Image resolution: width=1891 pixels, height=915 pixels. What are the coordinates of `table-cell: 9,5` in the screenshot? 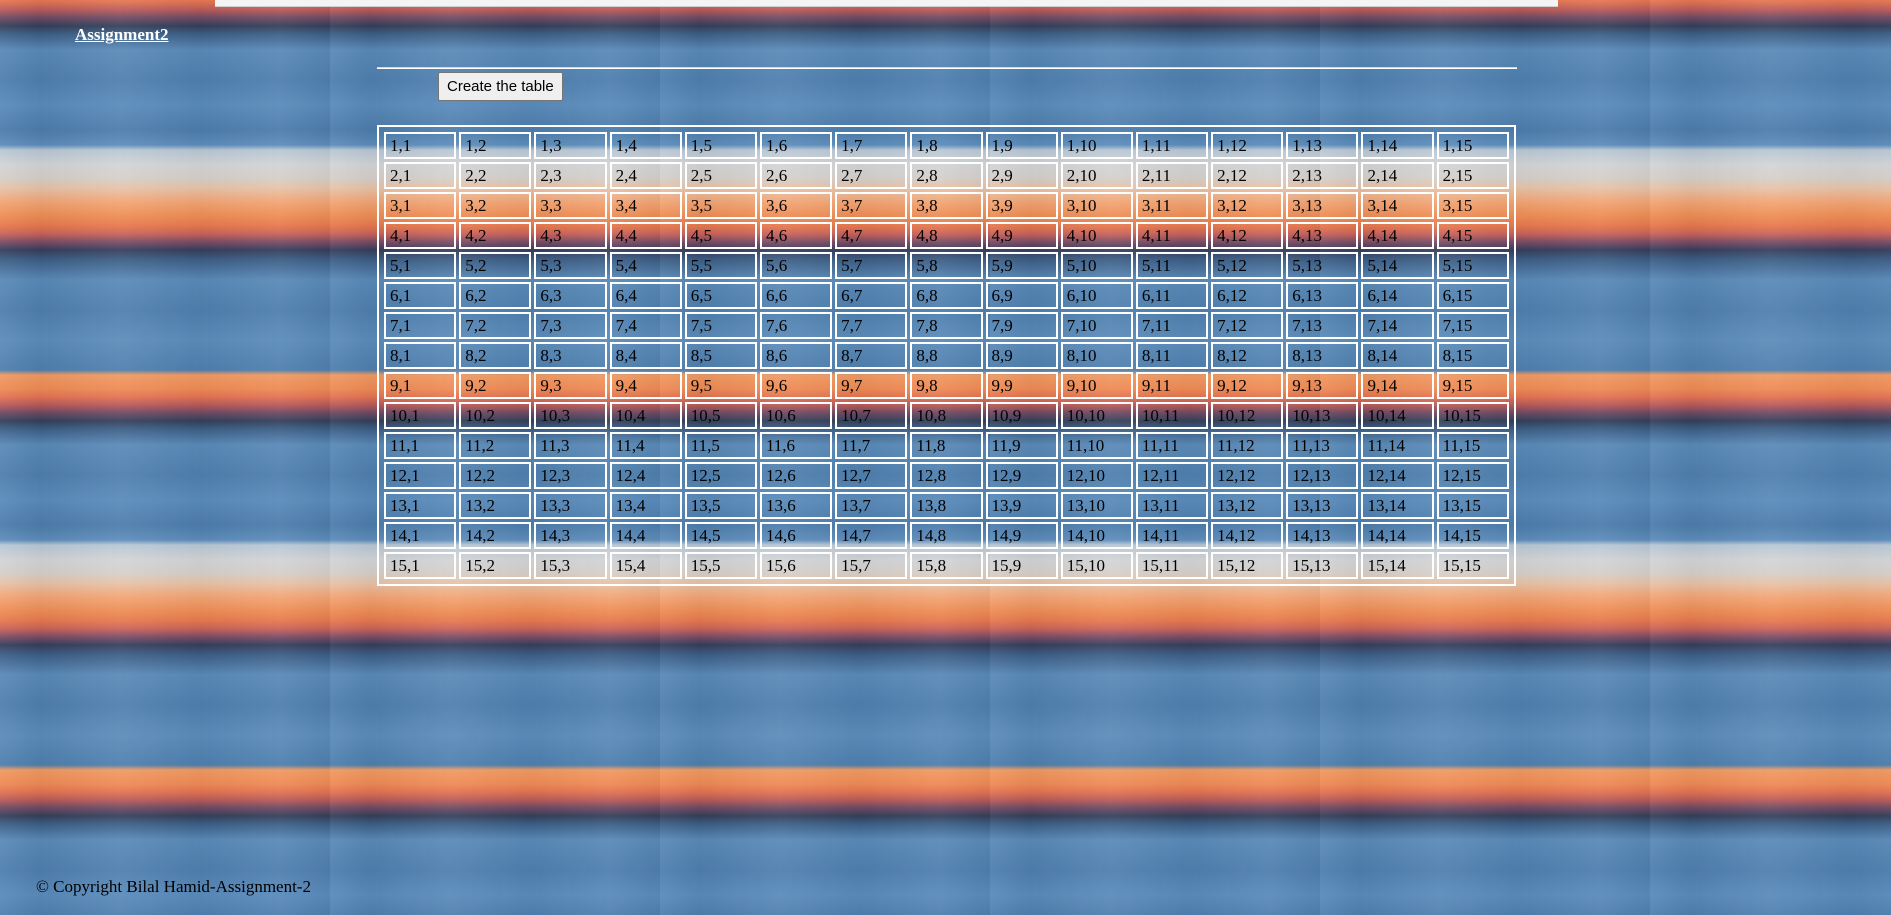 It's located at (720, 385).